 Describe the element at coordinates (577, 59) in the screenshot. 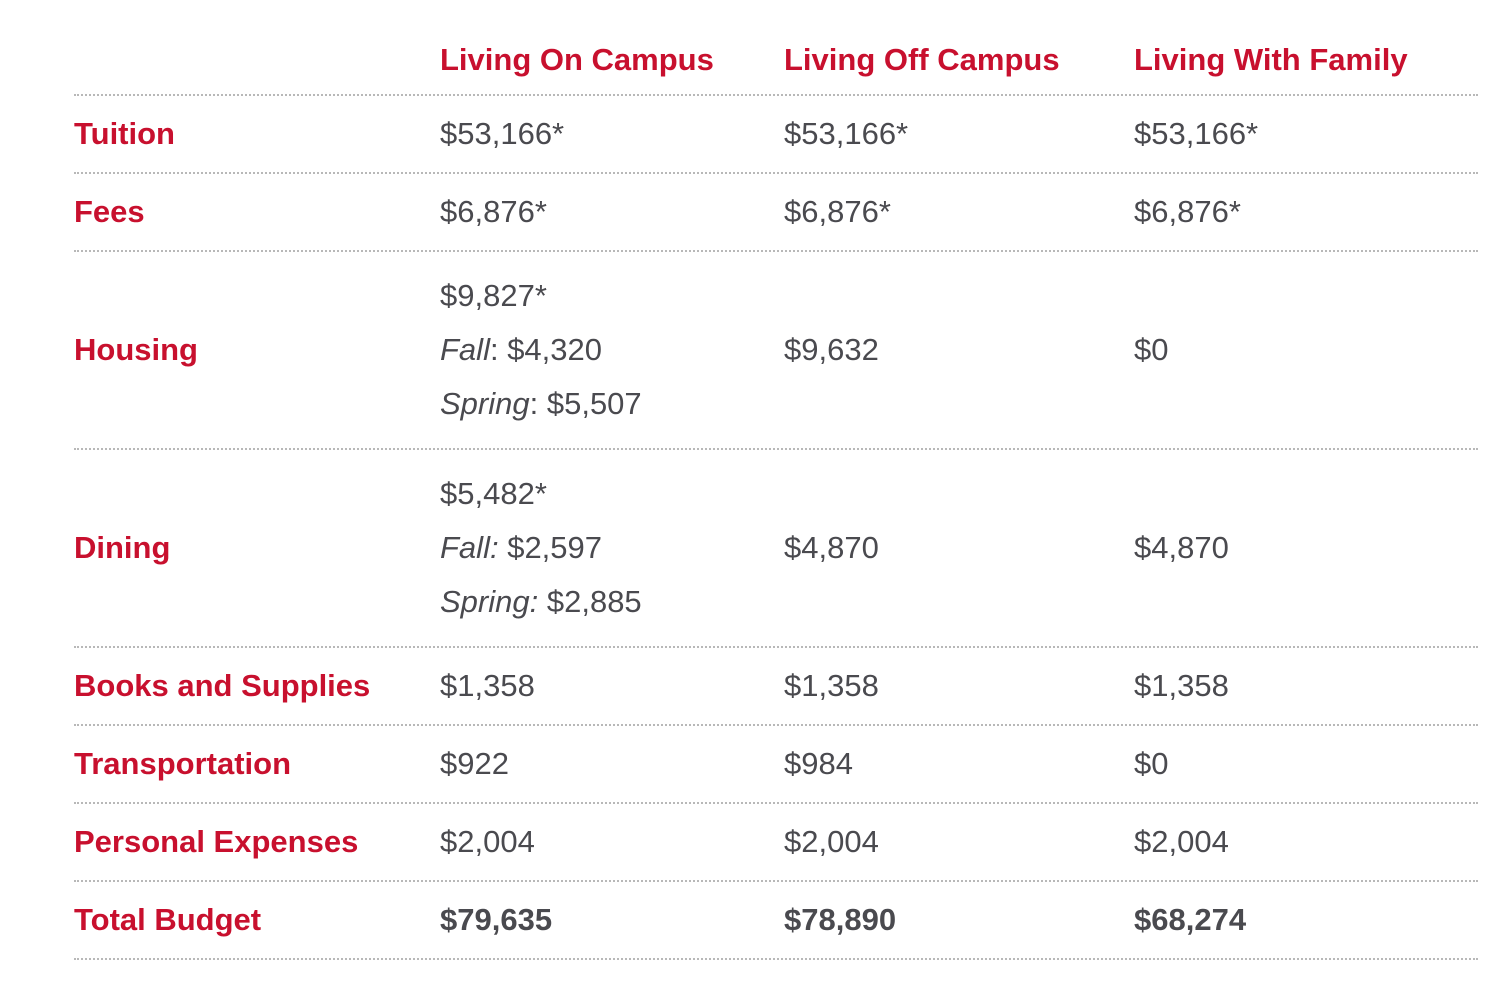

I see `column-header-on-campus: Living On Campus` at that location.